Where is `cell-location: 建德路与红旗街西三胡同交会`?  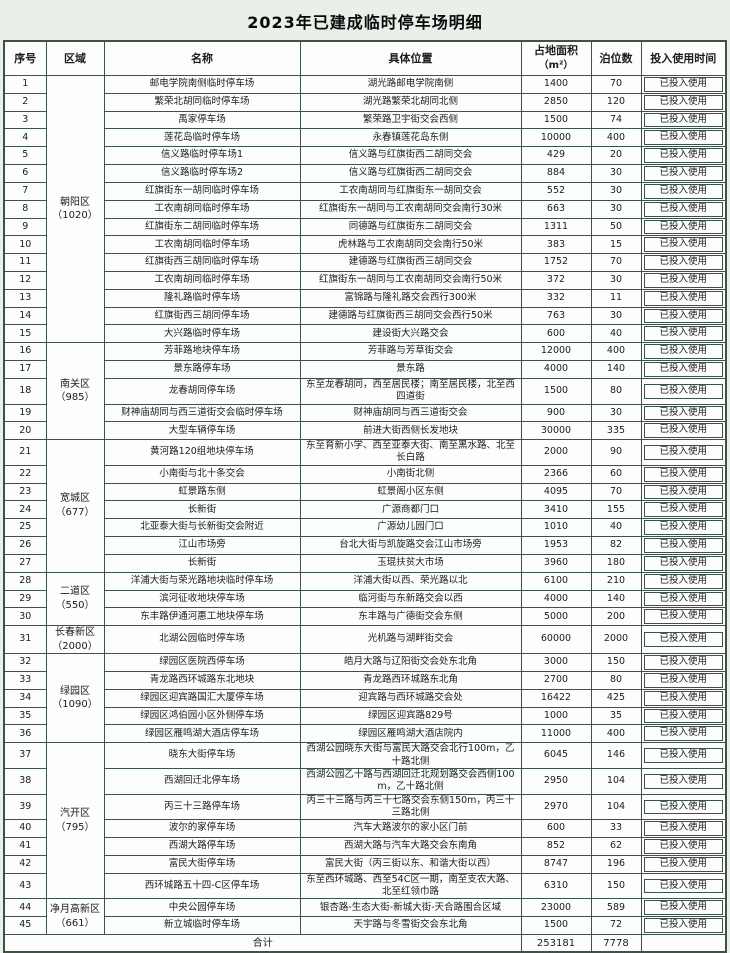 cell-location: 建德路与红旗街西三胡同交会 is located at coordinates (410, 262).